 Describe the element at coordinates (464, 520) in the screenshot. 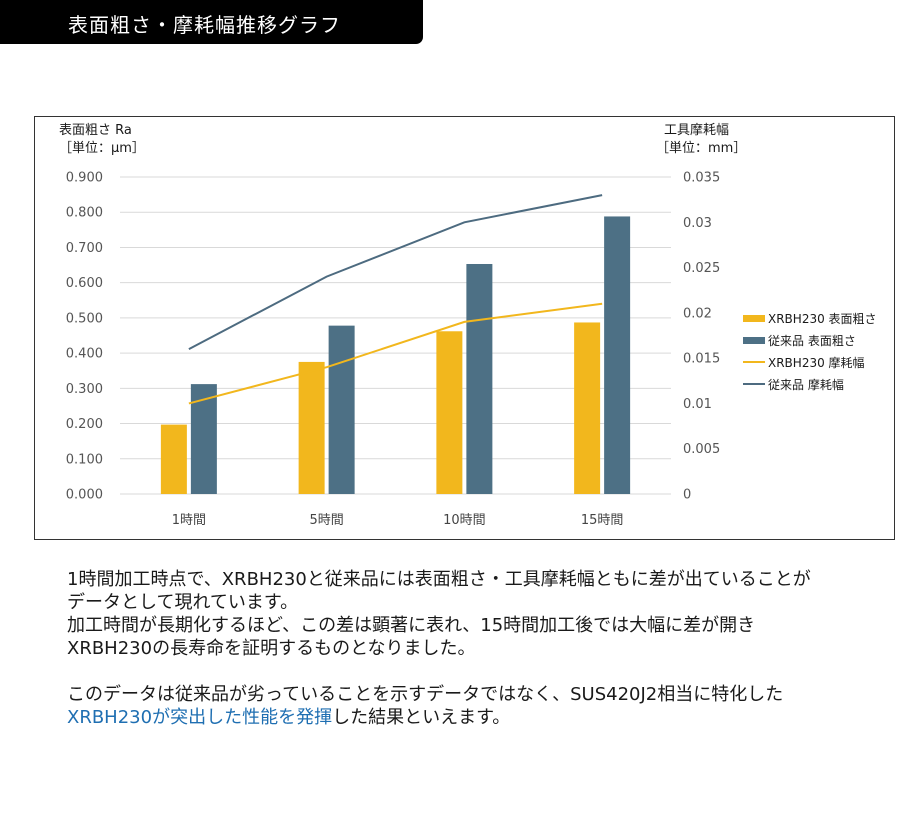

I see `x-tick-label: 10時間` at that location.